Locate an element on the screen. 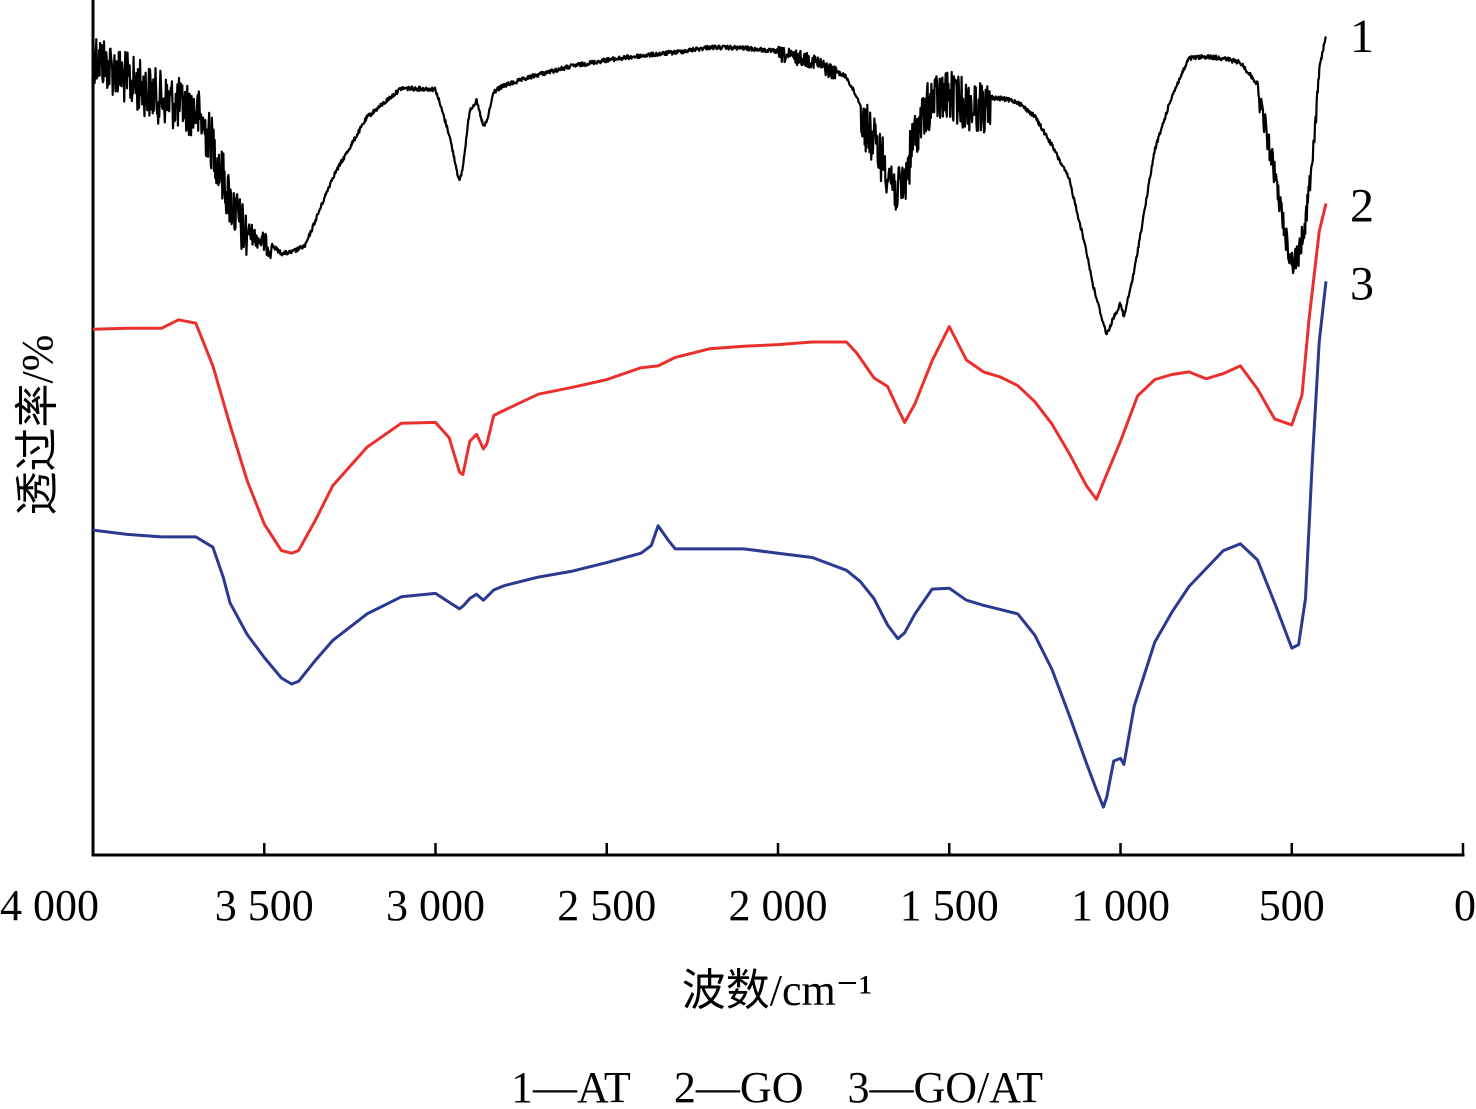 The width and height of the screenshot is (1476, 1109). x-tick-label: 500 is located at coordinates (1292, 905).